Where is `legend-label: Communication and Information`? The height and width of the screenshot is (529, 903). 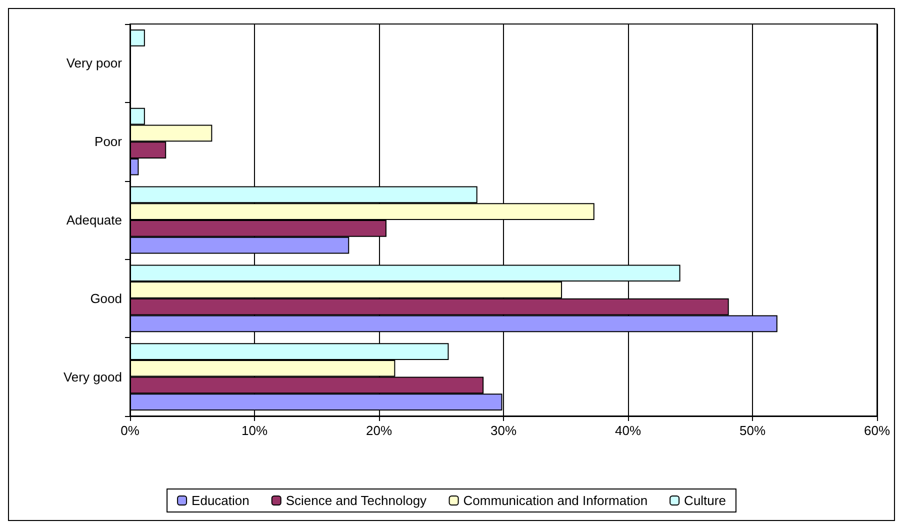 legend-label: Communication and Information is located at coordinates (555, 500).